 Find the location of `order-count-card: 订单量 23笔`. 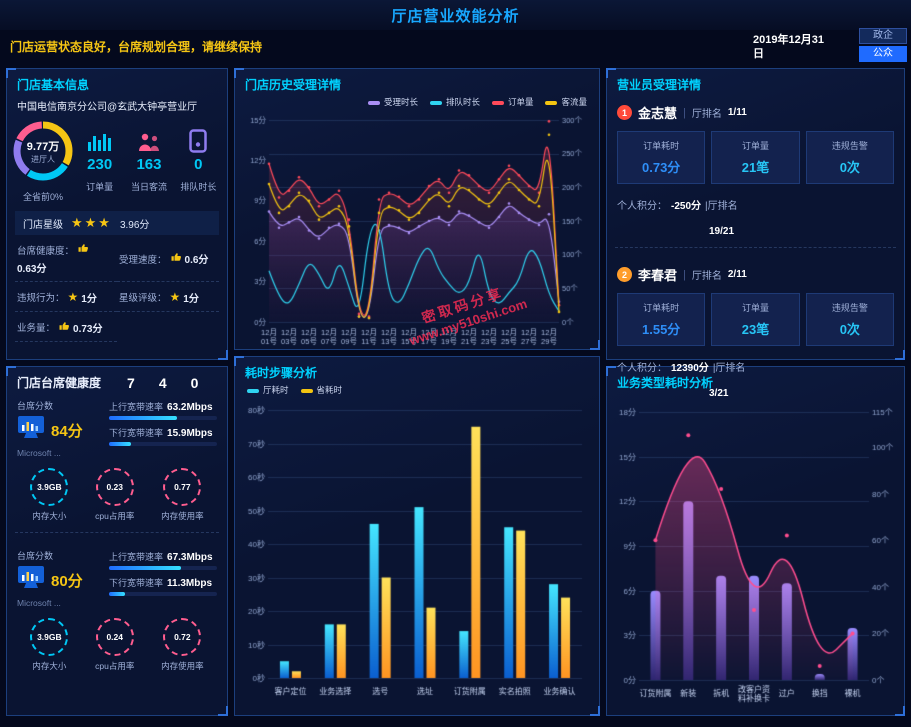

order-count-card: 订单量 23笔 is located at coordinates (755, 319).